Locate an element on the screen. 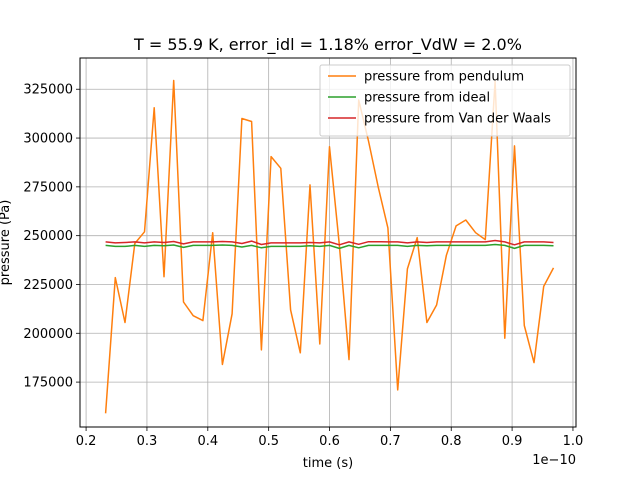 The image size is (640, 480). x-axis-ticks: 0.2 0.3 0.4 0.5 0.6 0.7 0.8 0.9 1.0 is located at coordinates (330, 438).